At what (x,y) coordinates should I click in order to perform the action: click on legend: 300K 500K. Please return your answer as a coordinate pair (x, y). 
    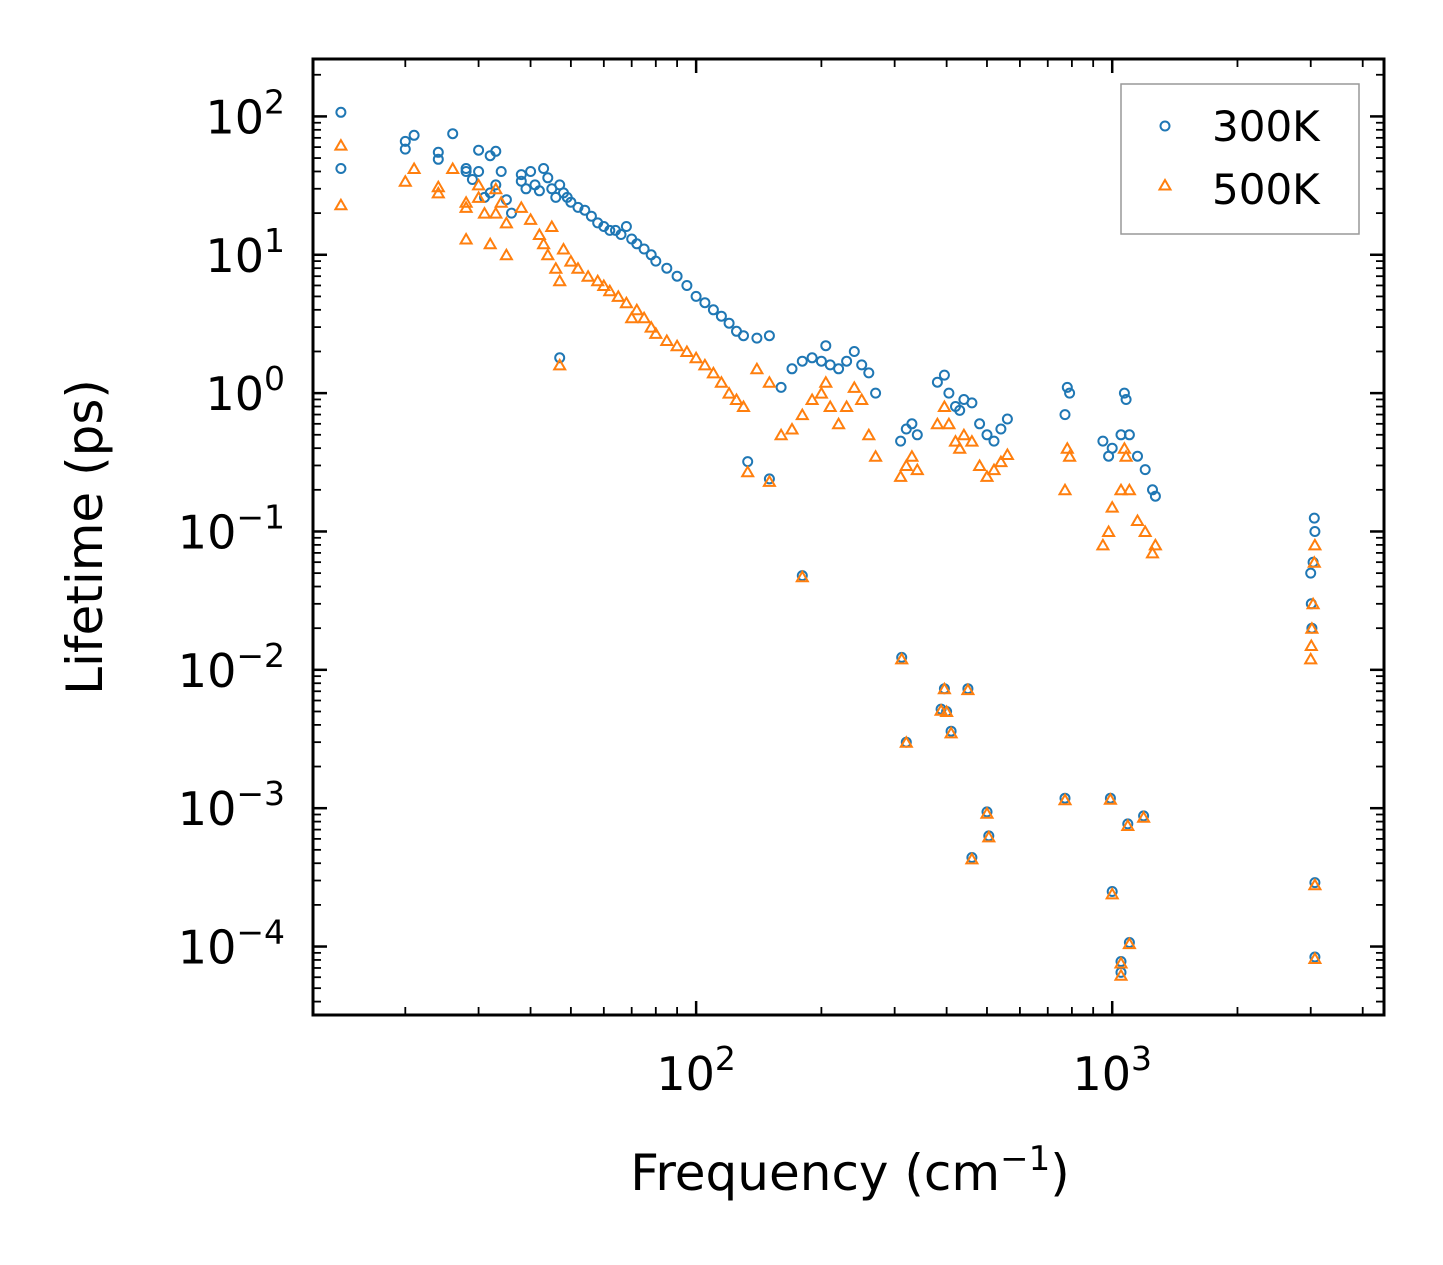
    Looking at the image, I should click on (1240, 159).